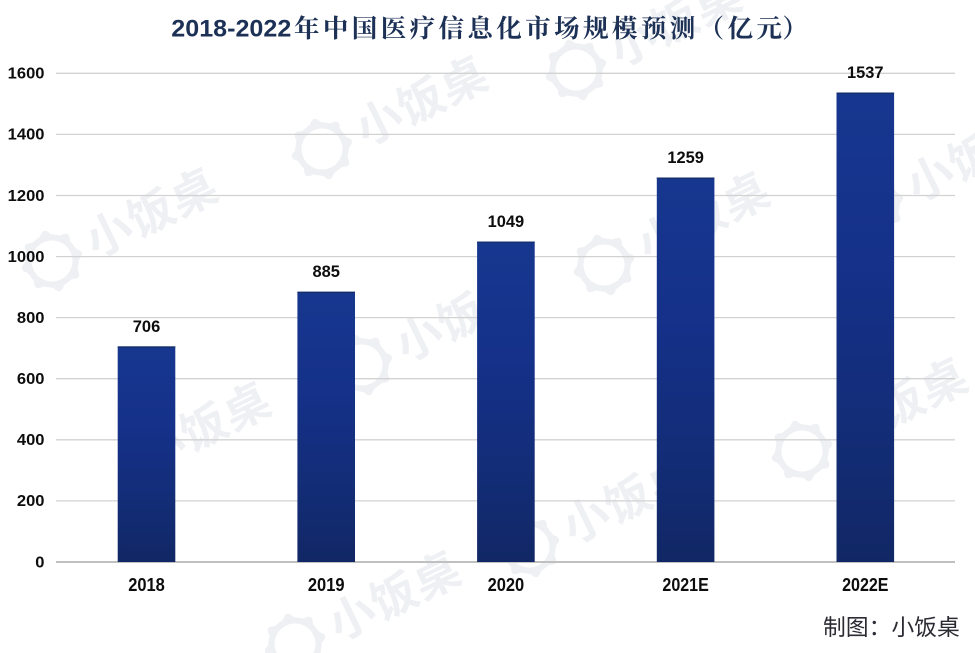  I want to click on svg-text: 0, so click(39, 562).